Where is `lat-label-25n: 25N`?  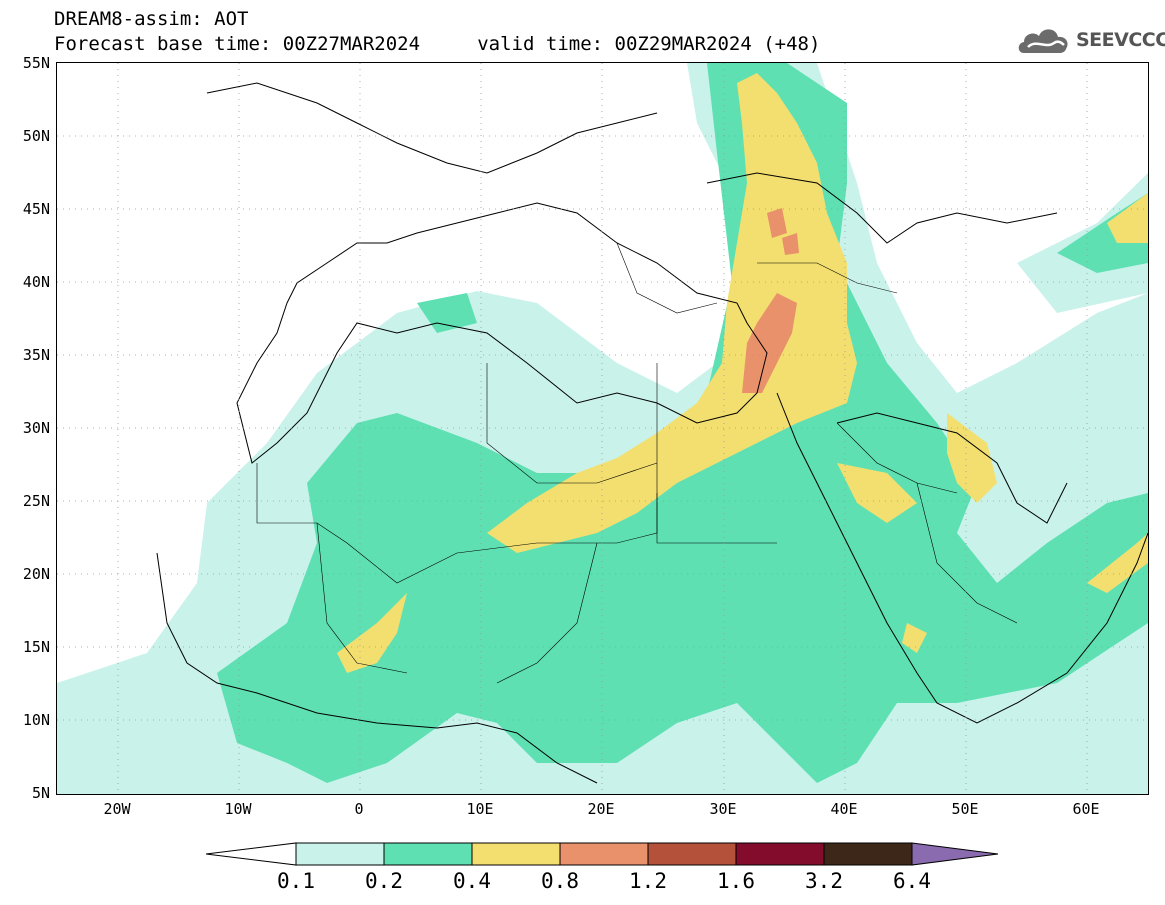
lat-label-25n: 25N is located at coordinates (36, 501).